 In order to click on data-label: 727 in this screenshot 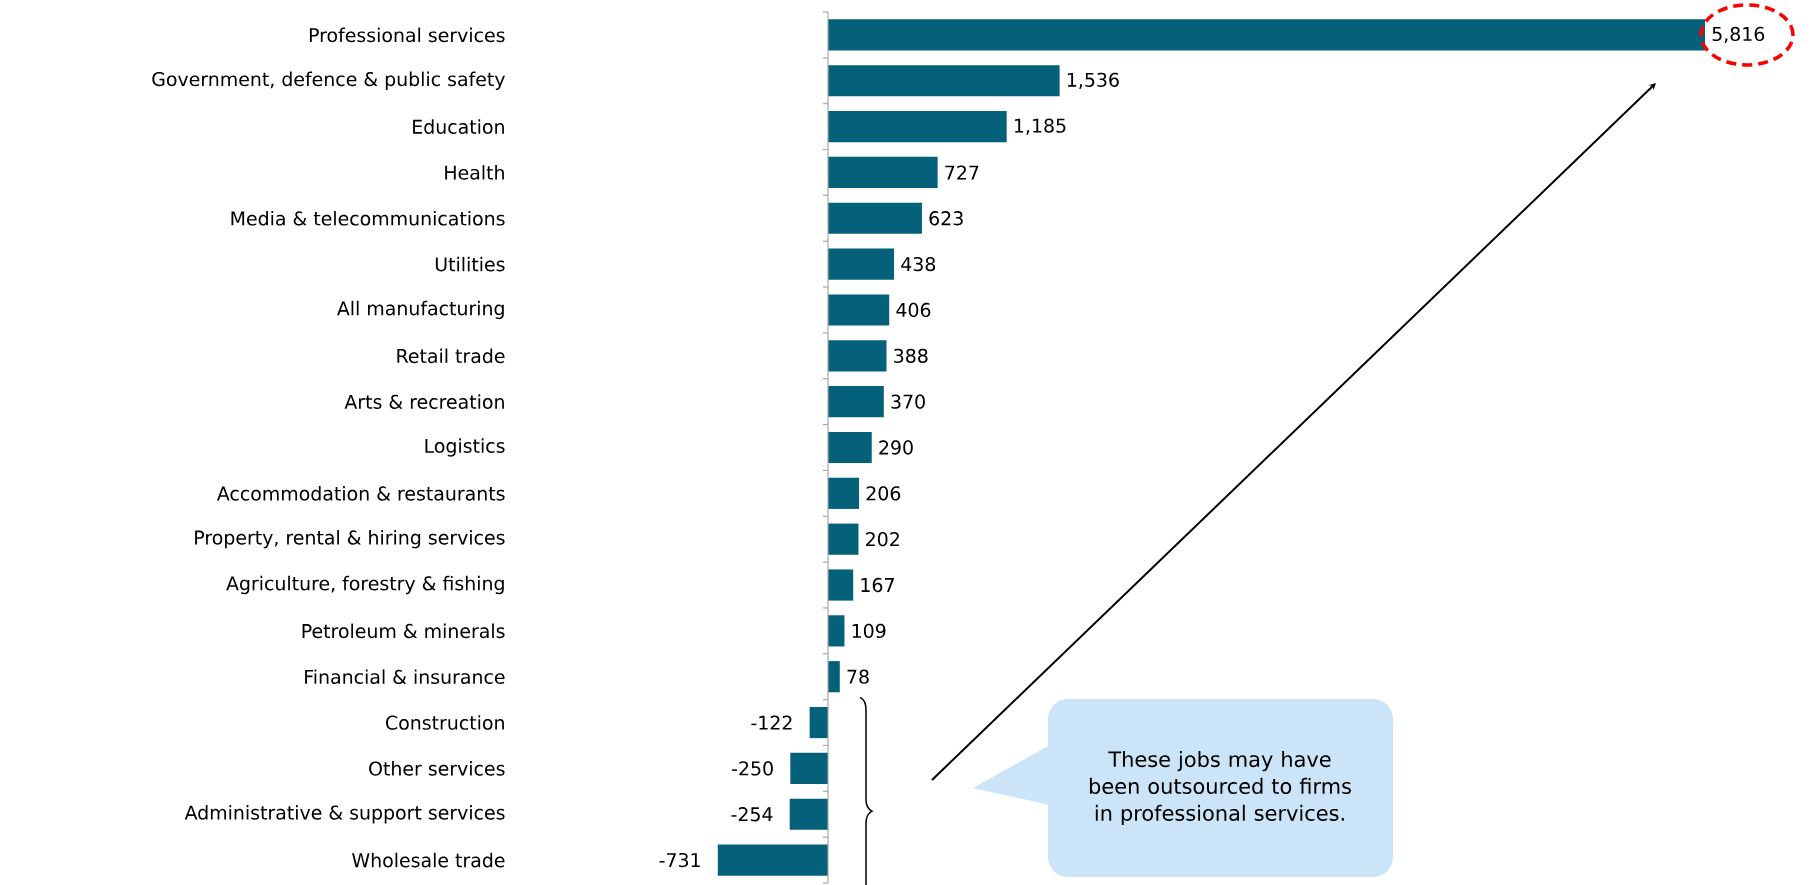, I will do `click(962, 172)`.